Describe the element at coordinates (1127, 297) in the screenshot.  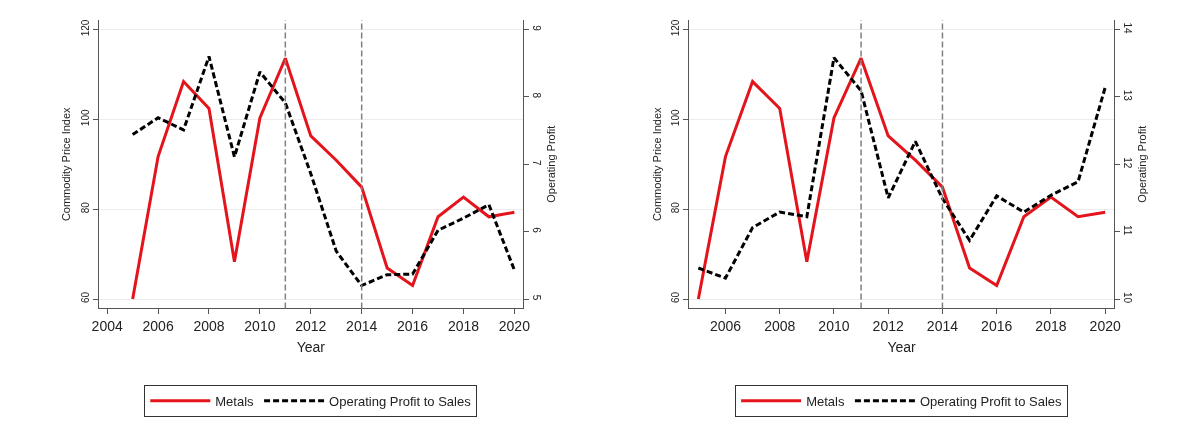
I see `y2-tick-label: 10` at that location.